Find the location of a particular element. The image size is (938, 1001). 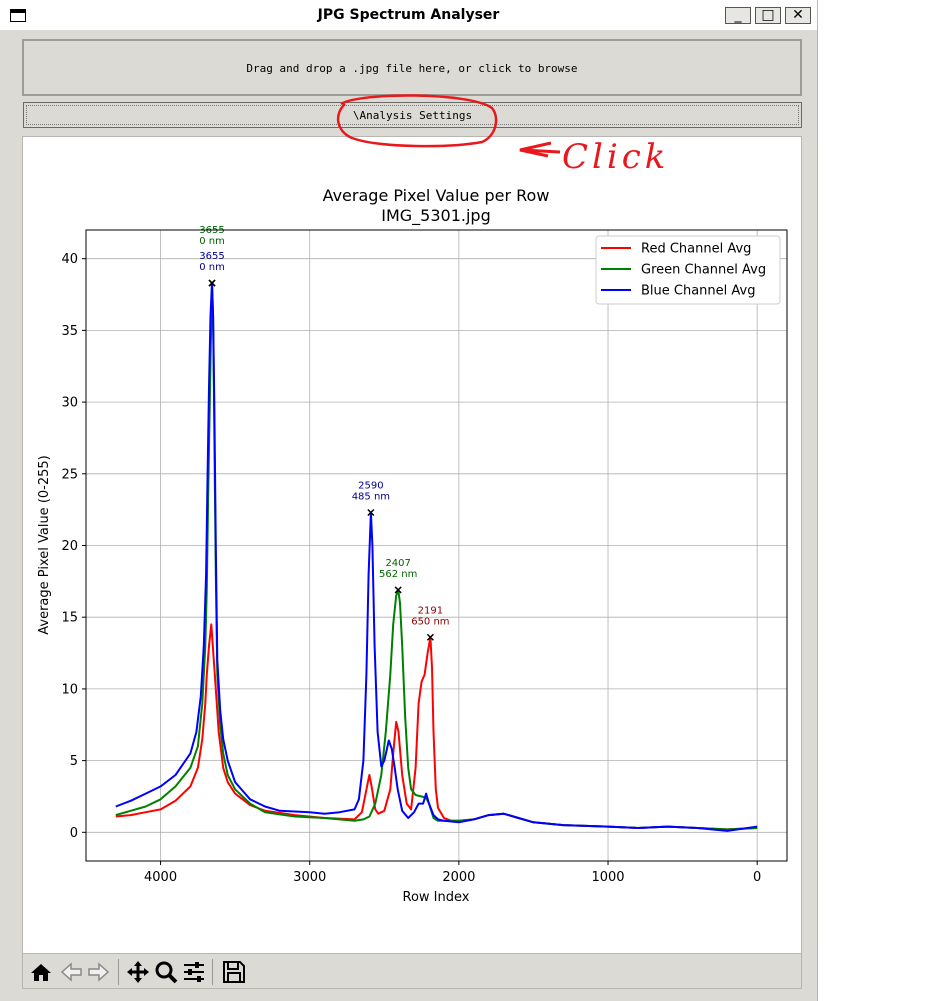

chart-subtitle: IMG_5301.jpg is located at coordinates (435, 216).